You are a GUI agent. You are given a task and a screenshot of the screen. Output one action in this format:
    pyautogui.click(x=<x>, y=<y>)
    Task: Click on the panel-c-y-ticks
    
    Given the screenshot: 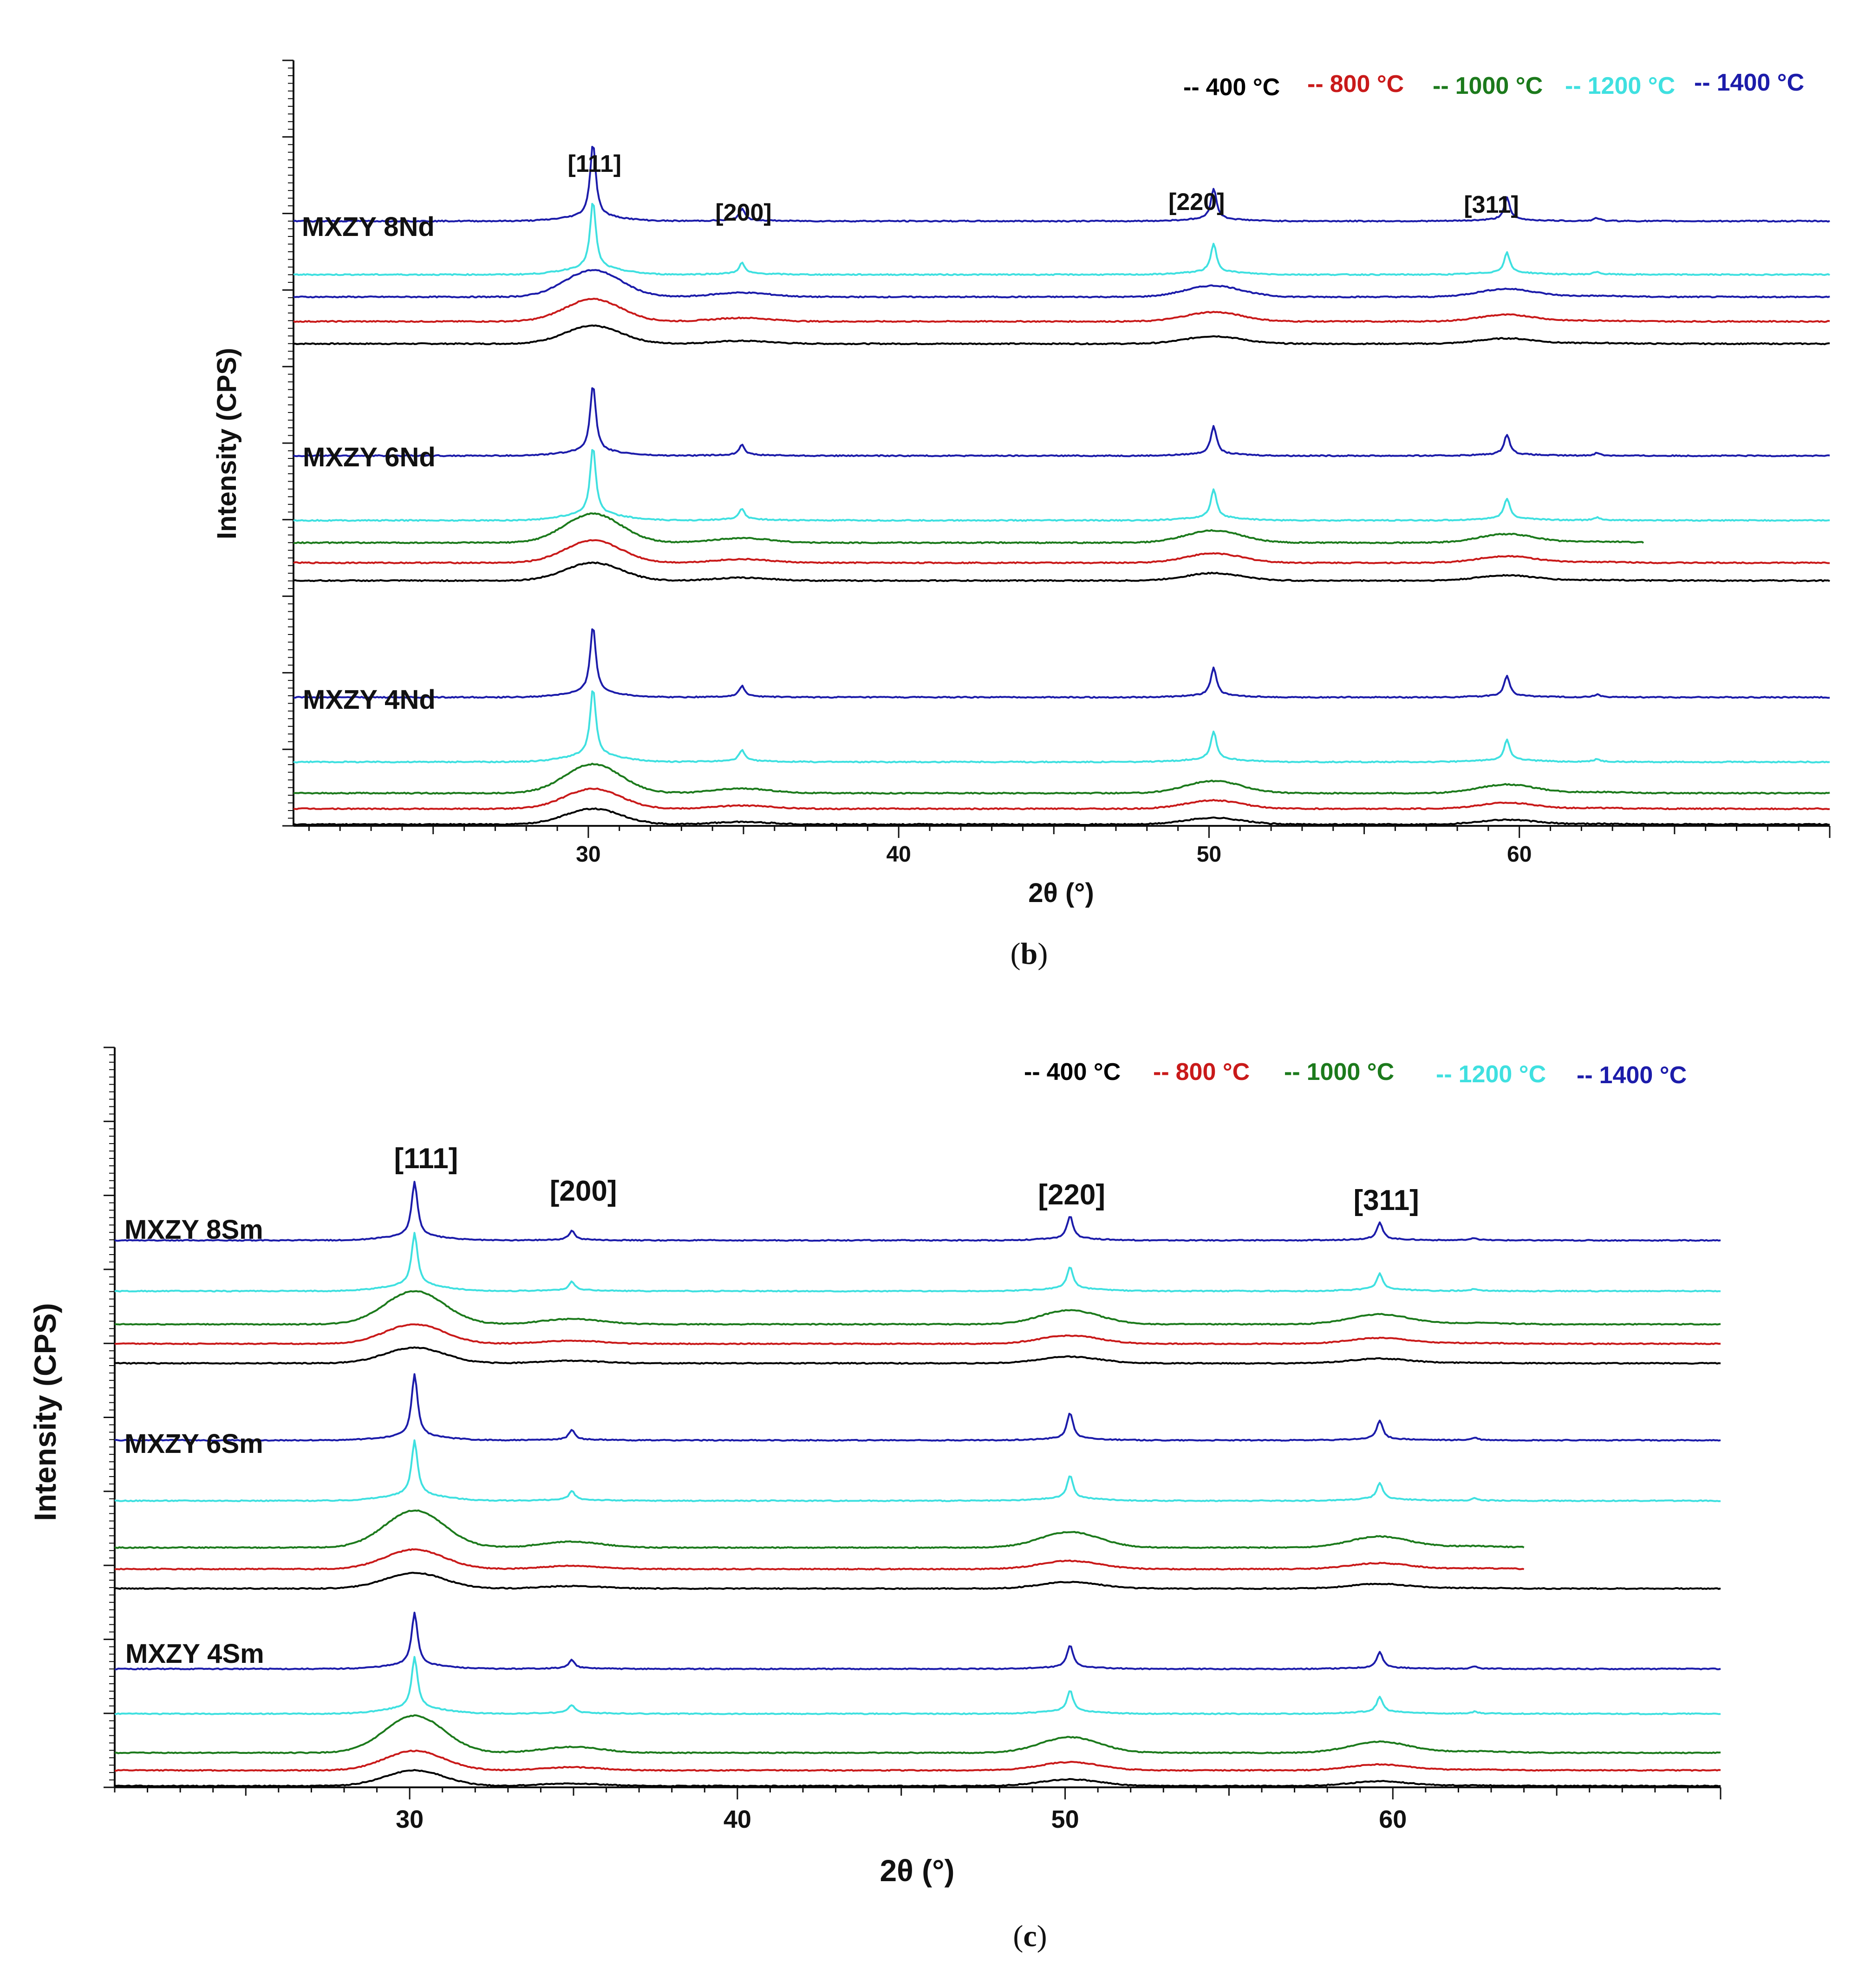 What is the action you would take?
    pyautogui.click(x=109, y=1417)
    